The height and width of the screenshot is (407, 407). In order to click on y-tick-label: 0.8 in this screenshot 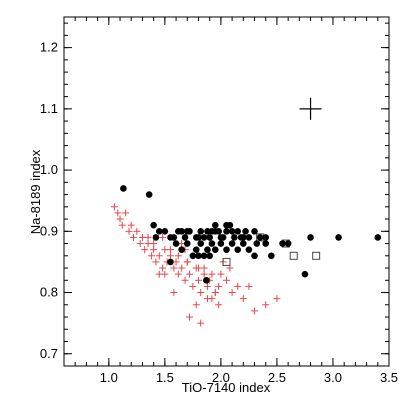, I will do `click(49, 292)`.